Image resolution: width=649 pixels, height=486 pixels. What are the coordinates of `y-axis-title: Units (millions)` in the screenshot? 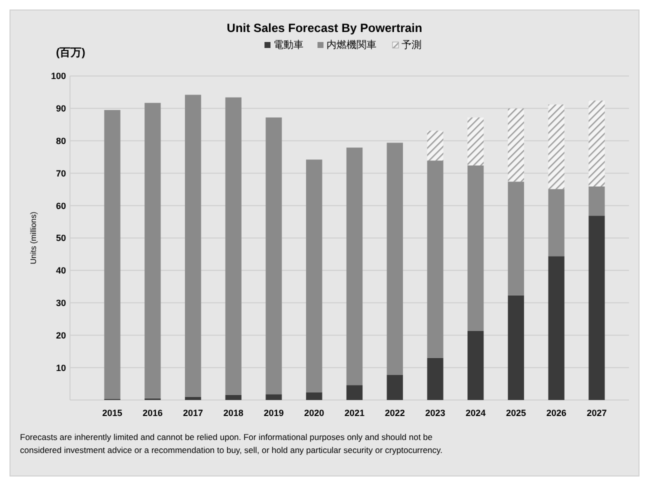 It's located at (33, 237).